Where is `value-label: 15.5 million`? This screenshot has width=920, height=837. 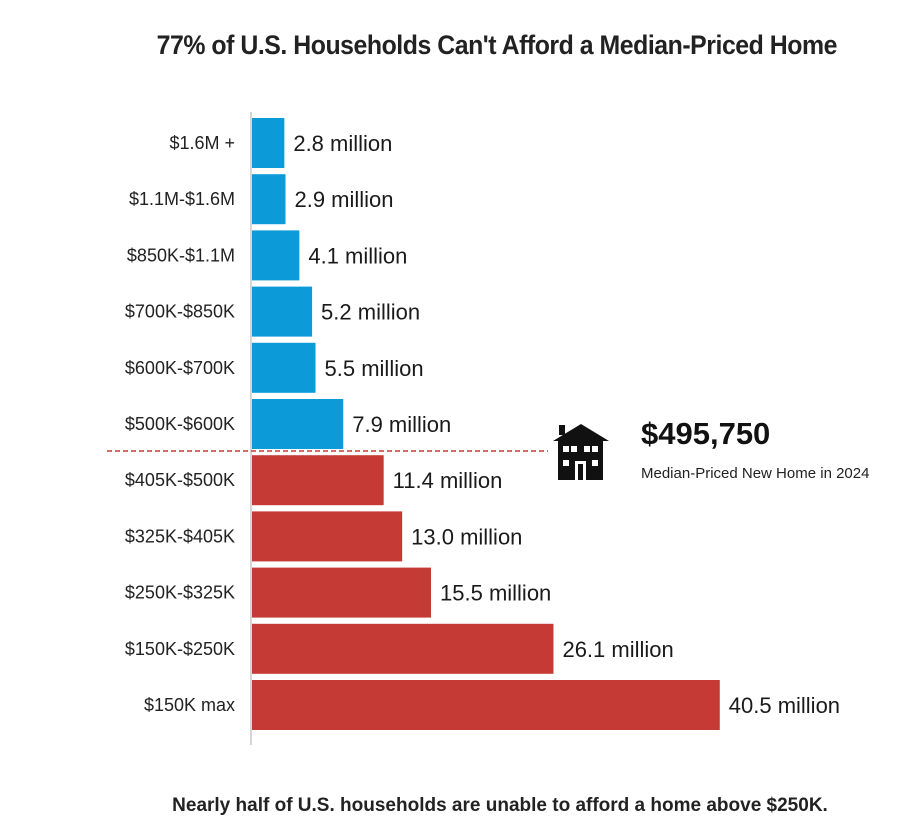 value-label: 15.5 million is located at coordinates (495, 593).